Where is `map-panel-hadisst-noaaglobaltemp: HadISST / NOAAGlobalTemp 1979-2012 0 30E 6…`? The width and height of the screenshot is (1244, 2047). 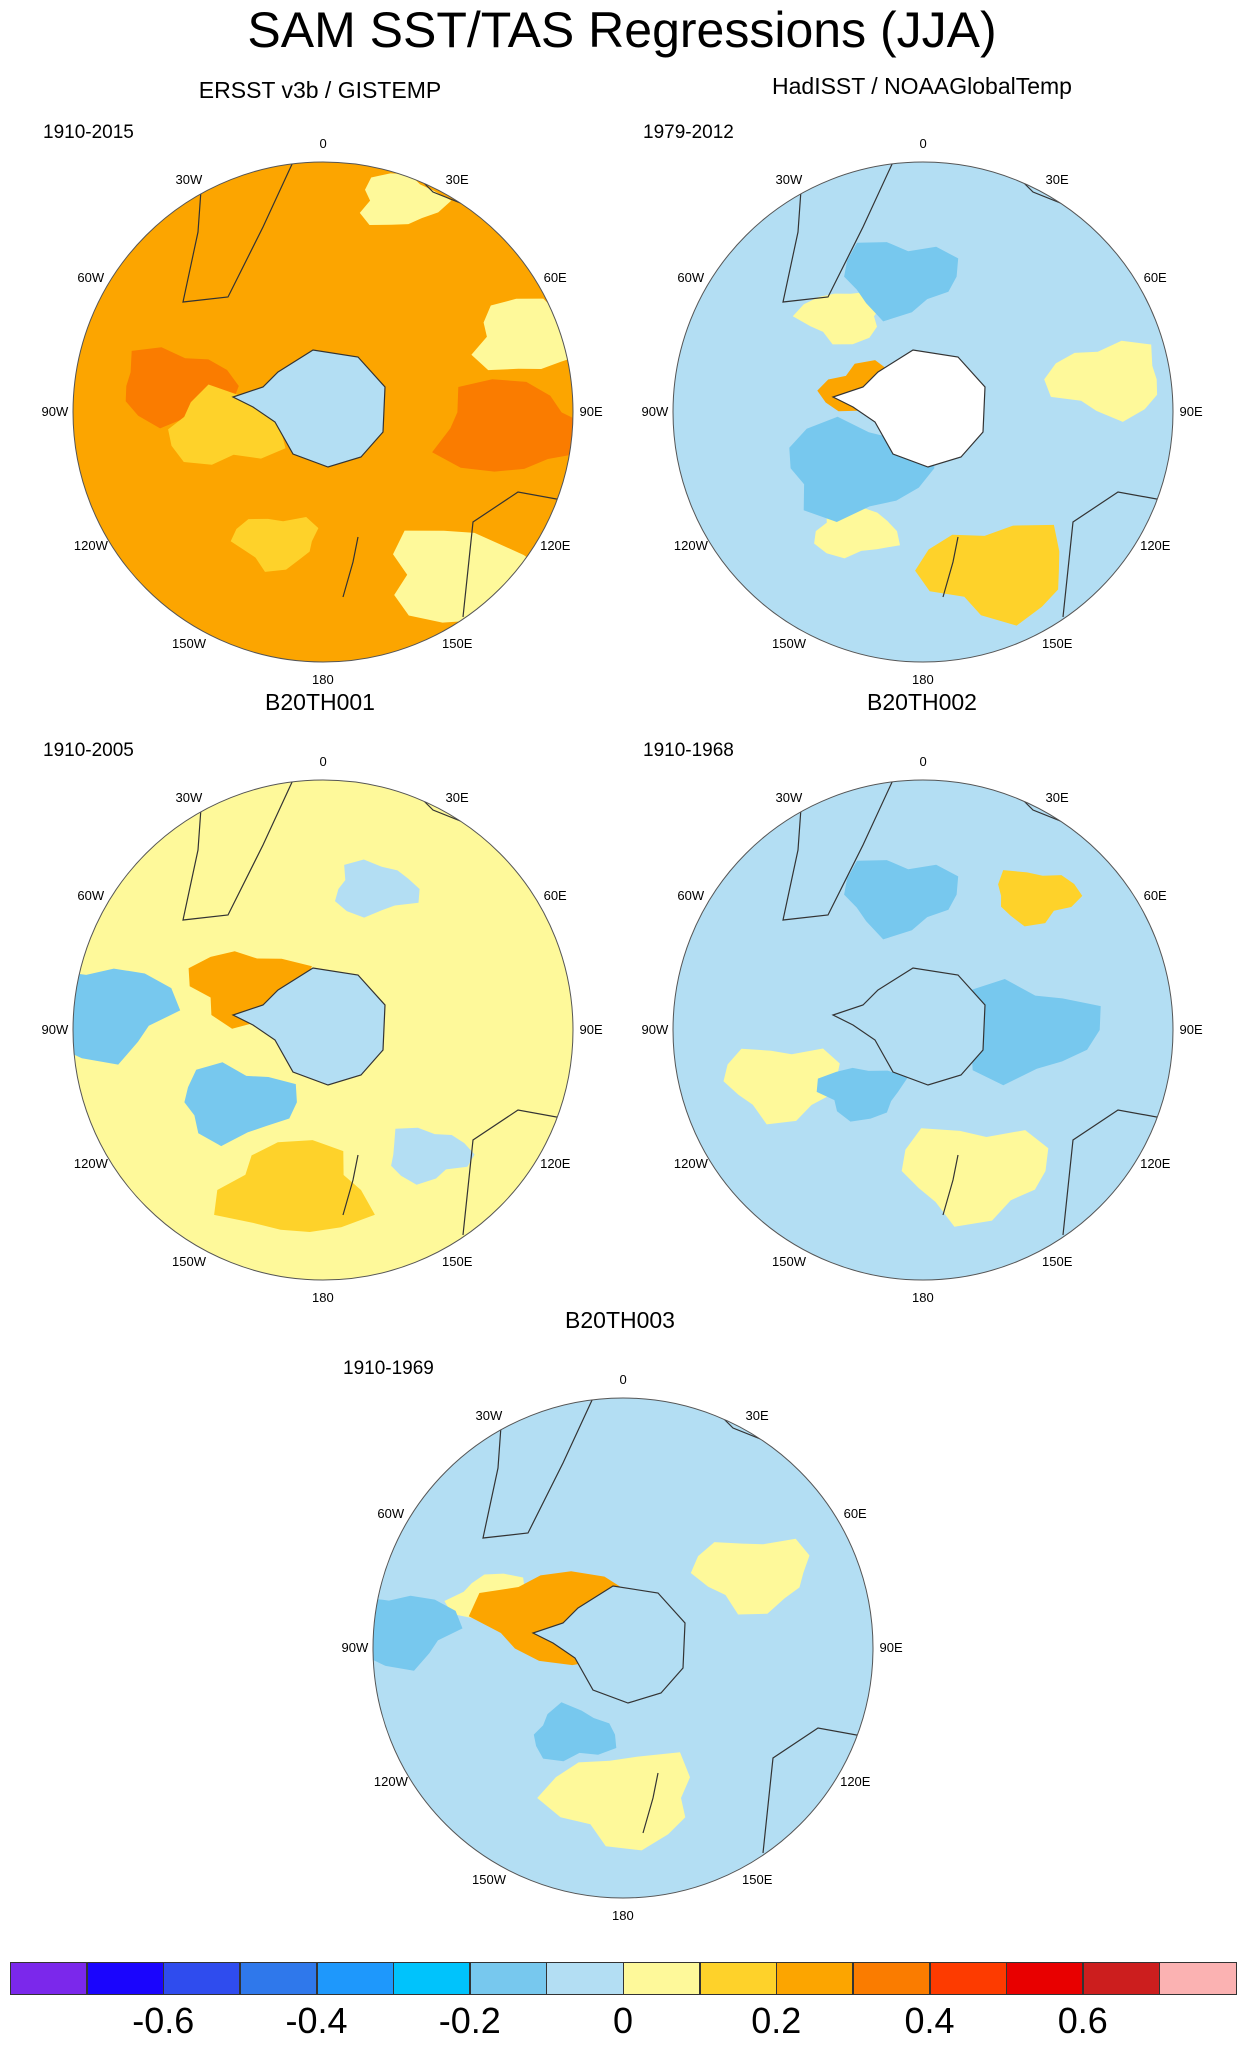
map-panel-hadisst-noaaglobaltemp: HadISST / NOAAGlobalTemp 1979-2012 0 30E 6… is located at coordinates (901, 378).